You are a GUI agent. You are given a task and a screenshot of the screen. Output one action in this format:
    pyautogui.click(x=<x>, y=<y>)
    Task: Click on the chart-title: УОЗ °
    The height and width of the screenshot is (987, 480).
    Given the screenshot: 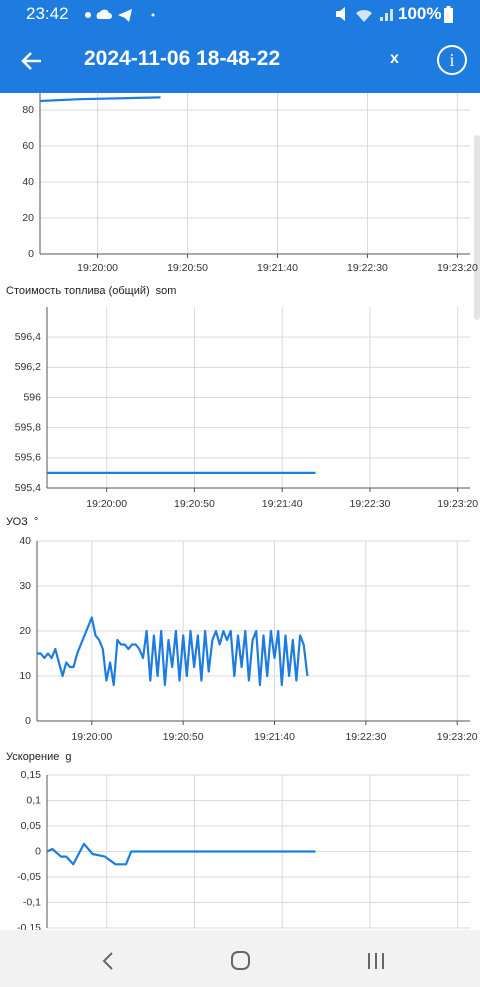 What is the action you would take?
    pyautogui.click(x=22, y=522)
    